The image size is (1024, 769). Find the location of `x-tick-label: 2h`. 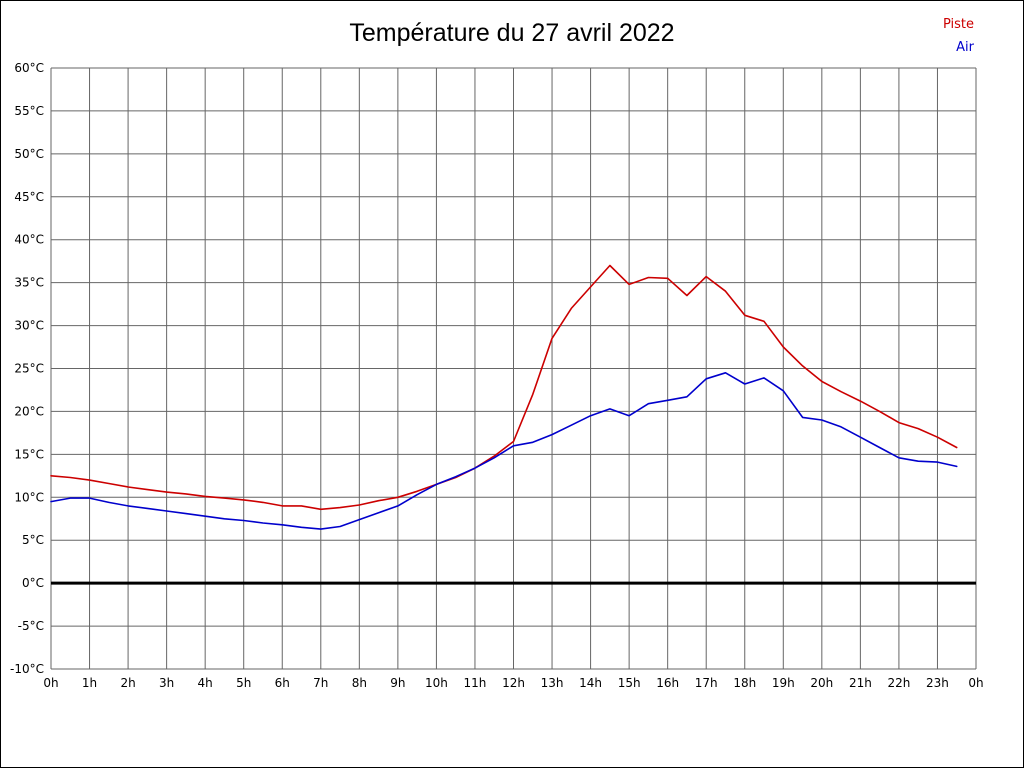

x-tick-label: 2h is located at coordinates (127, 683).